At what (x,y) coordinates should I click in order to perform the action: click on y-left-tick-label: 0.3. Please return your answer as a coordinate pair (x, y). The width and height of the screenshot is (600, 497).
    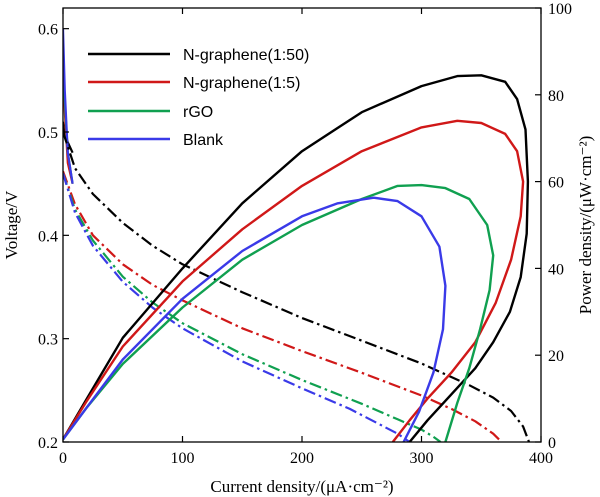
    Looking at the image, I should click on (48, 340).